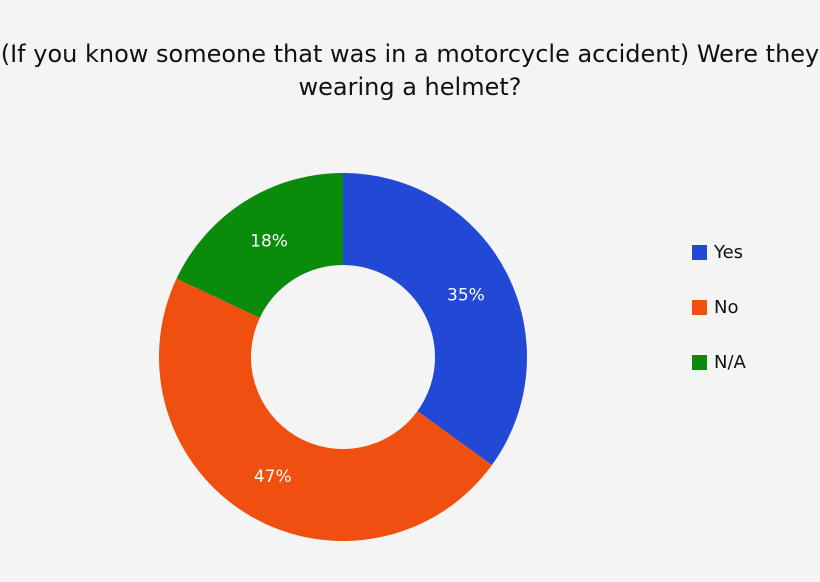 The width and height of the screenshot is (820, 582). I want to click on legend-label: N/A, so click(730, 362).